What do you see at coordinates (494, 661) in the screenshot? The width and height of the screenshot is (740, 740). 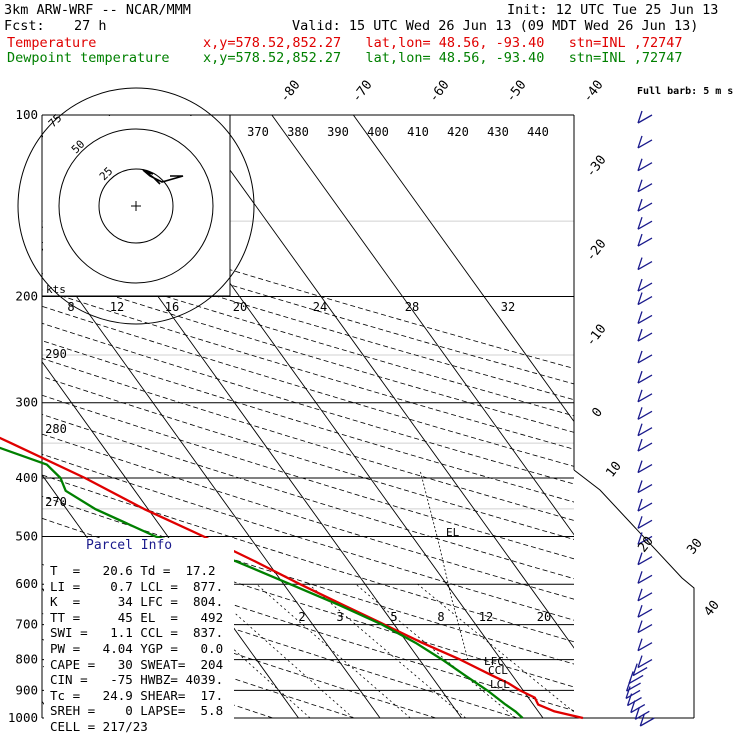 I see `parcel-level-label: LFC` at bounding box center [494, 661].